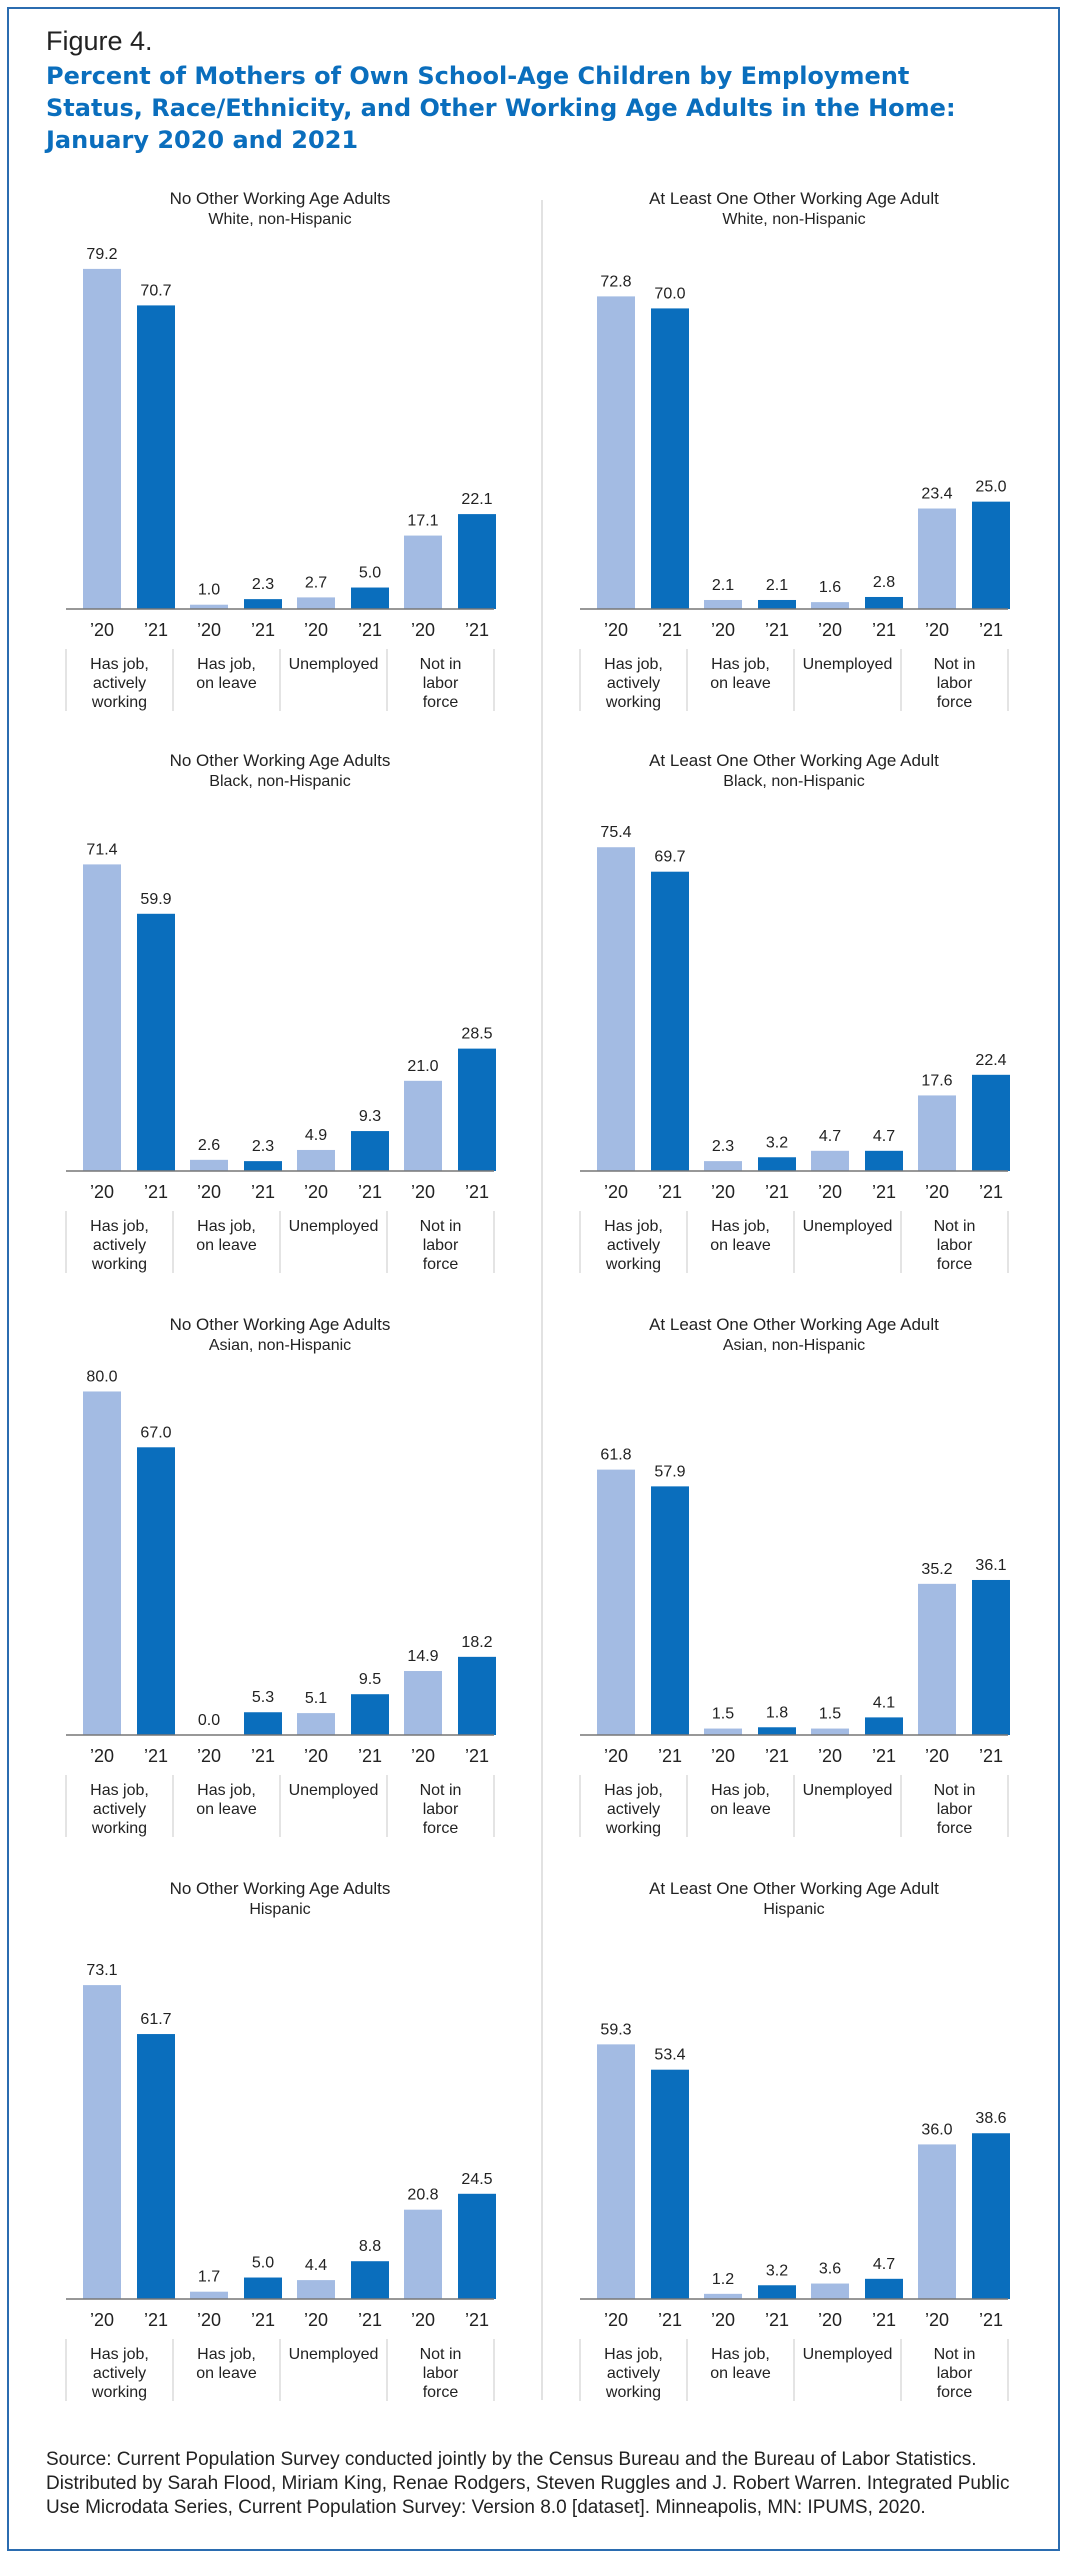  What do you see at coordinates (209, 2277) in the screenshot?
I see `data-label: 1.7` at bounding box center [209, 2277].